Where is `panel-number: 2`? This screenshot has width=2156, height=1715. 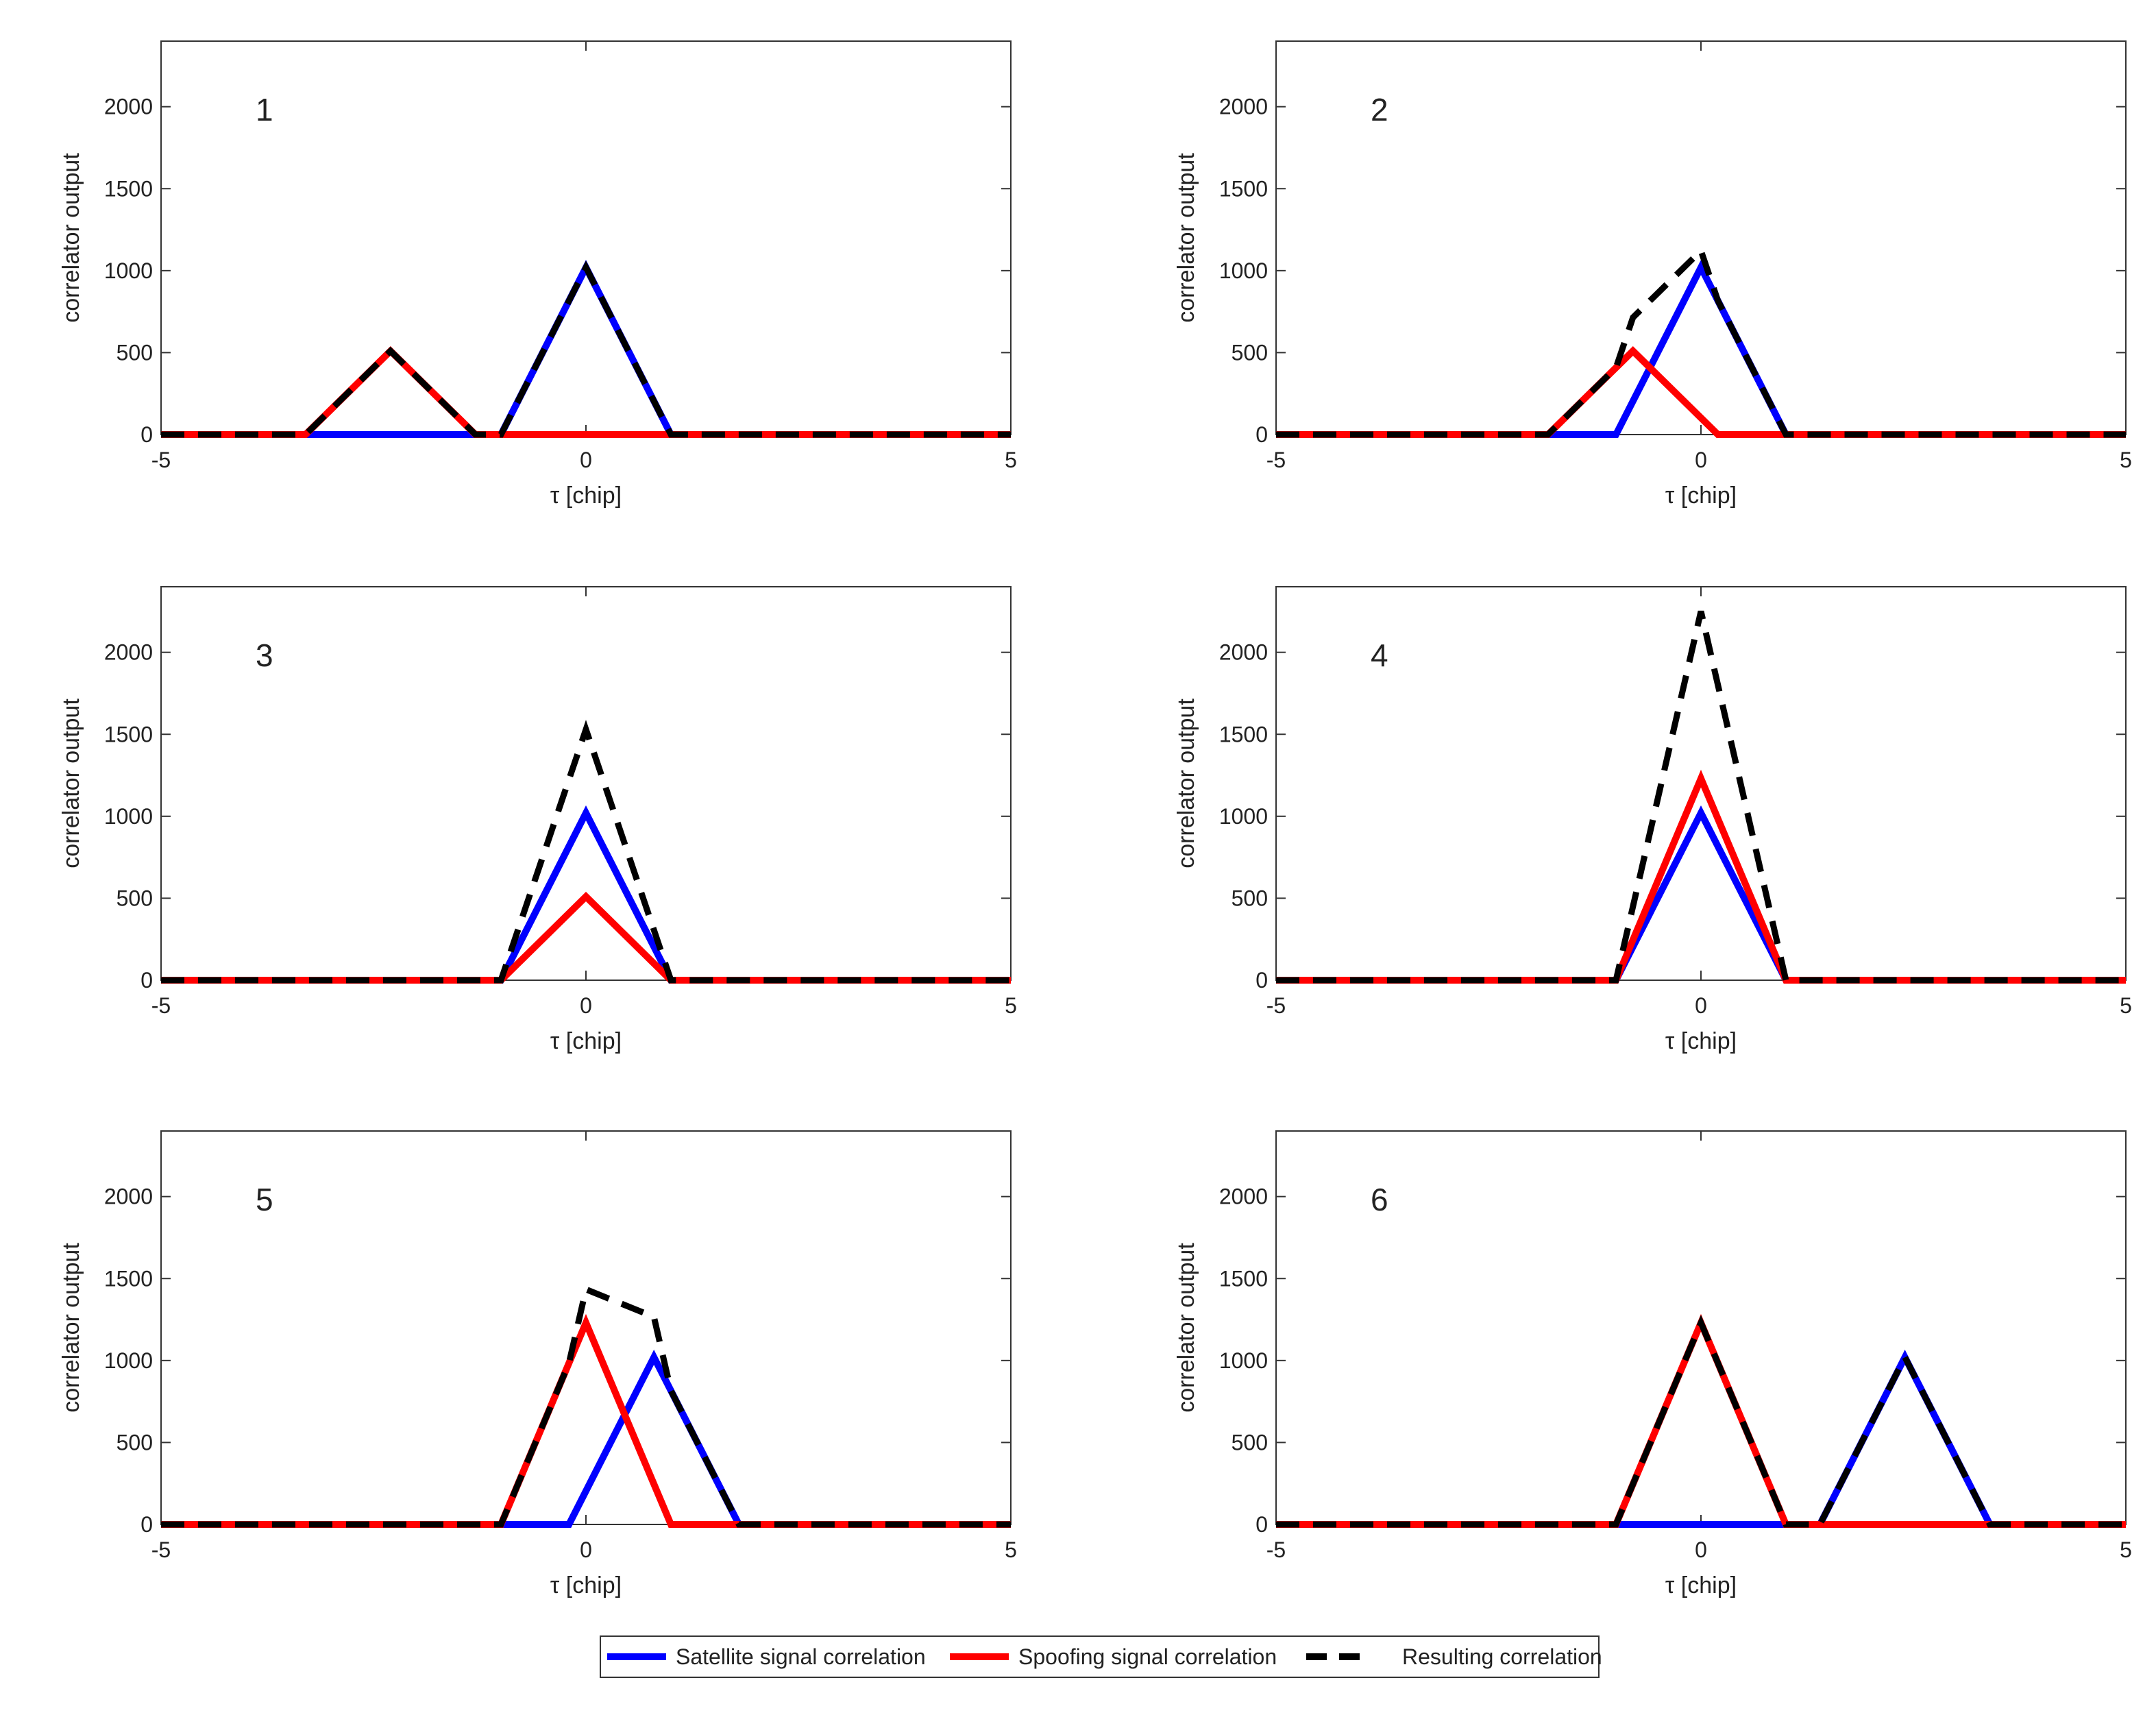
panel-number: 2 is located at coordinates (1379, 109).